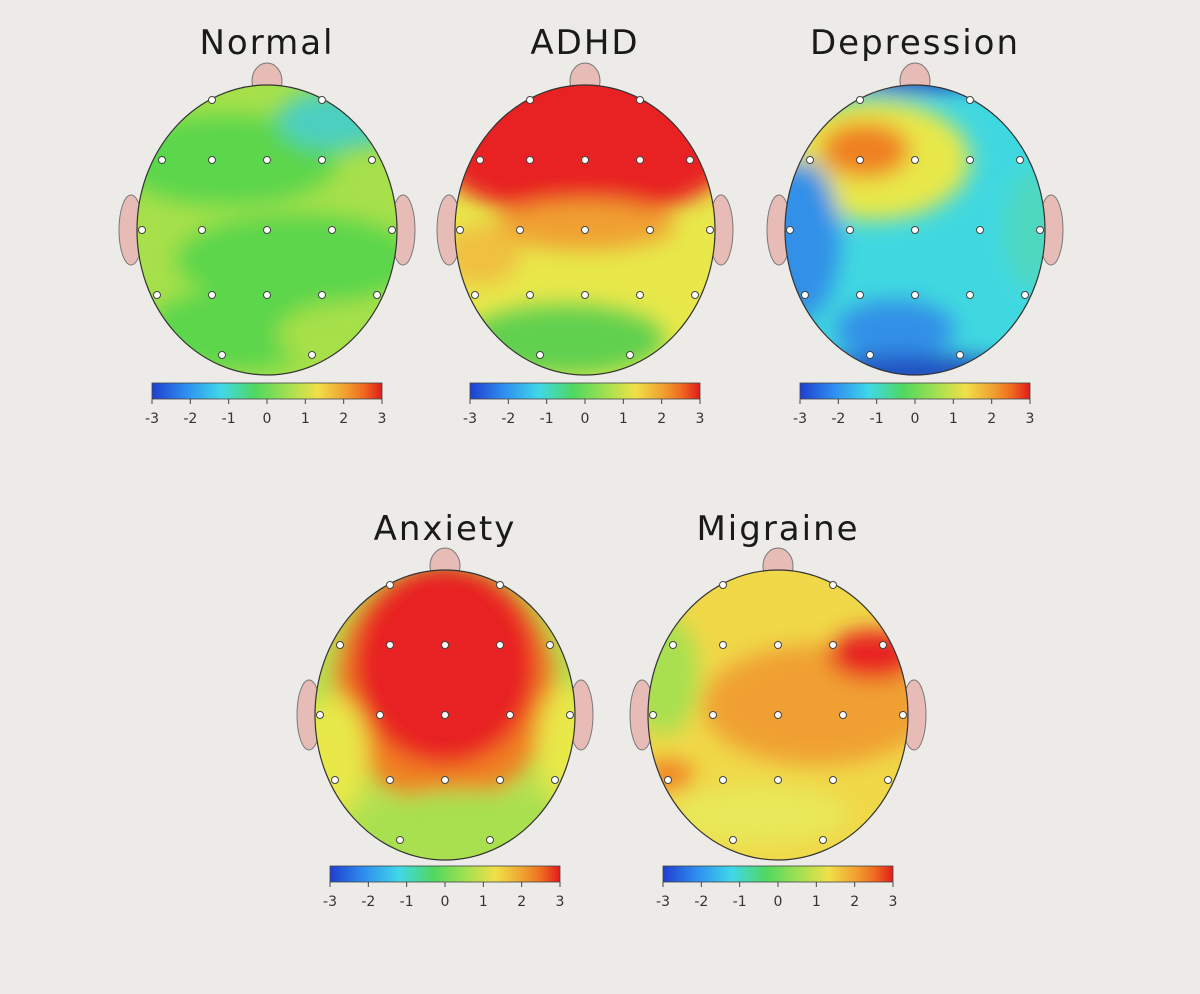  Describe the element at coordinates (915, 43) in the screenshot. I see `map-title: Depression` at that location.